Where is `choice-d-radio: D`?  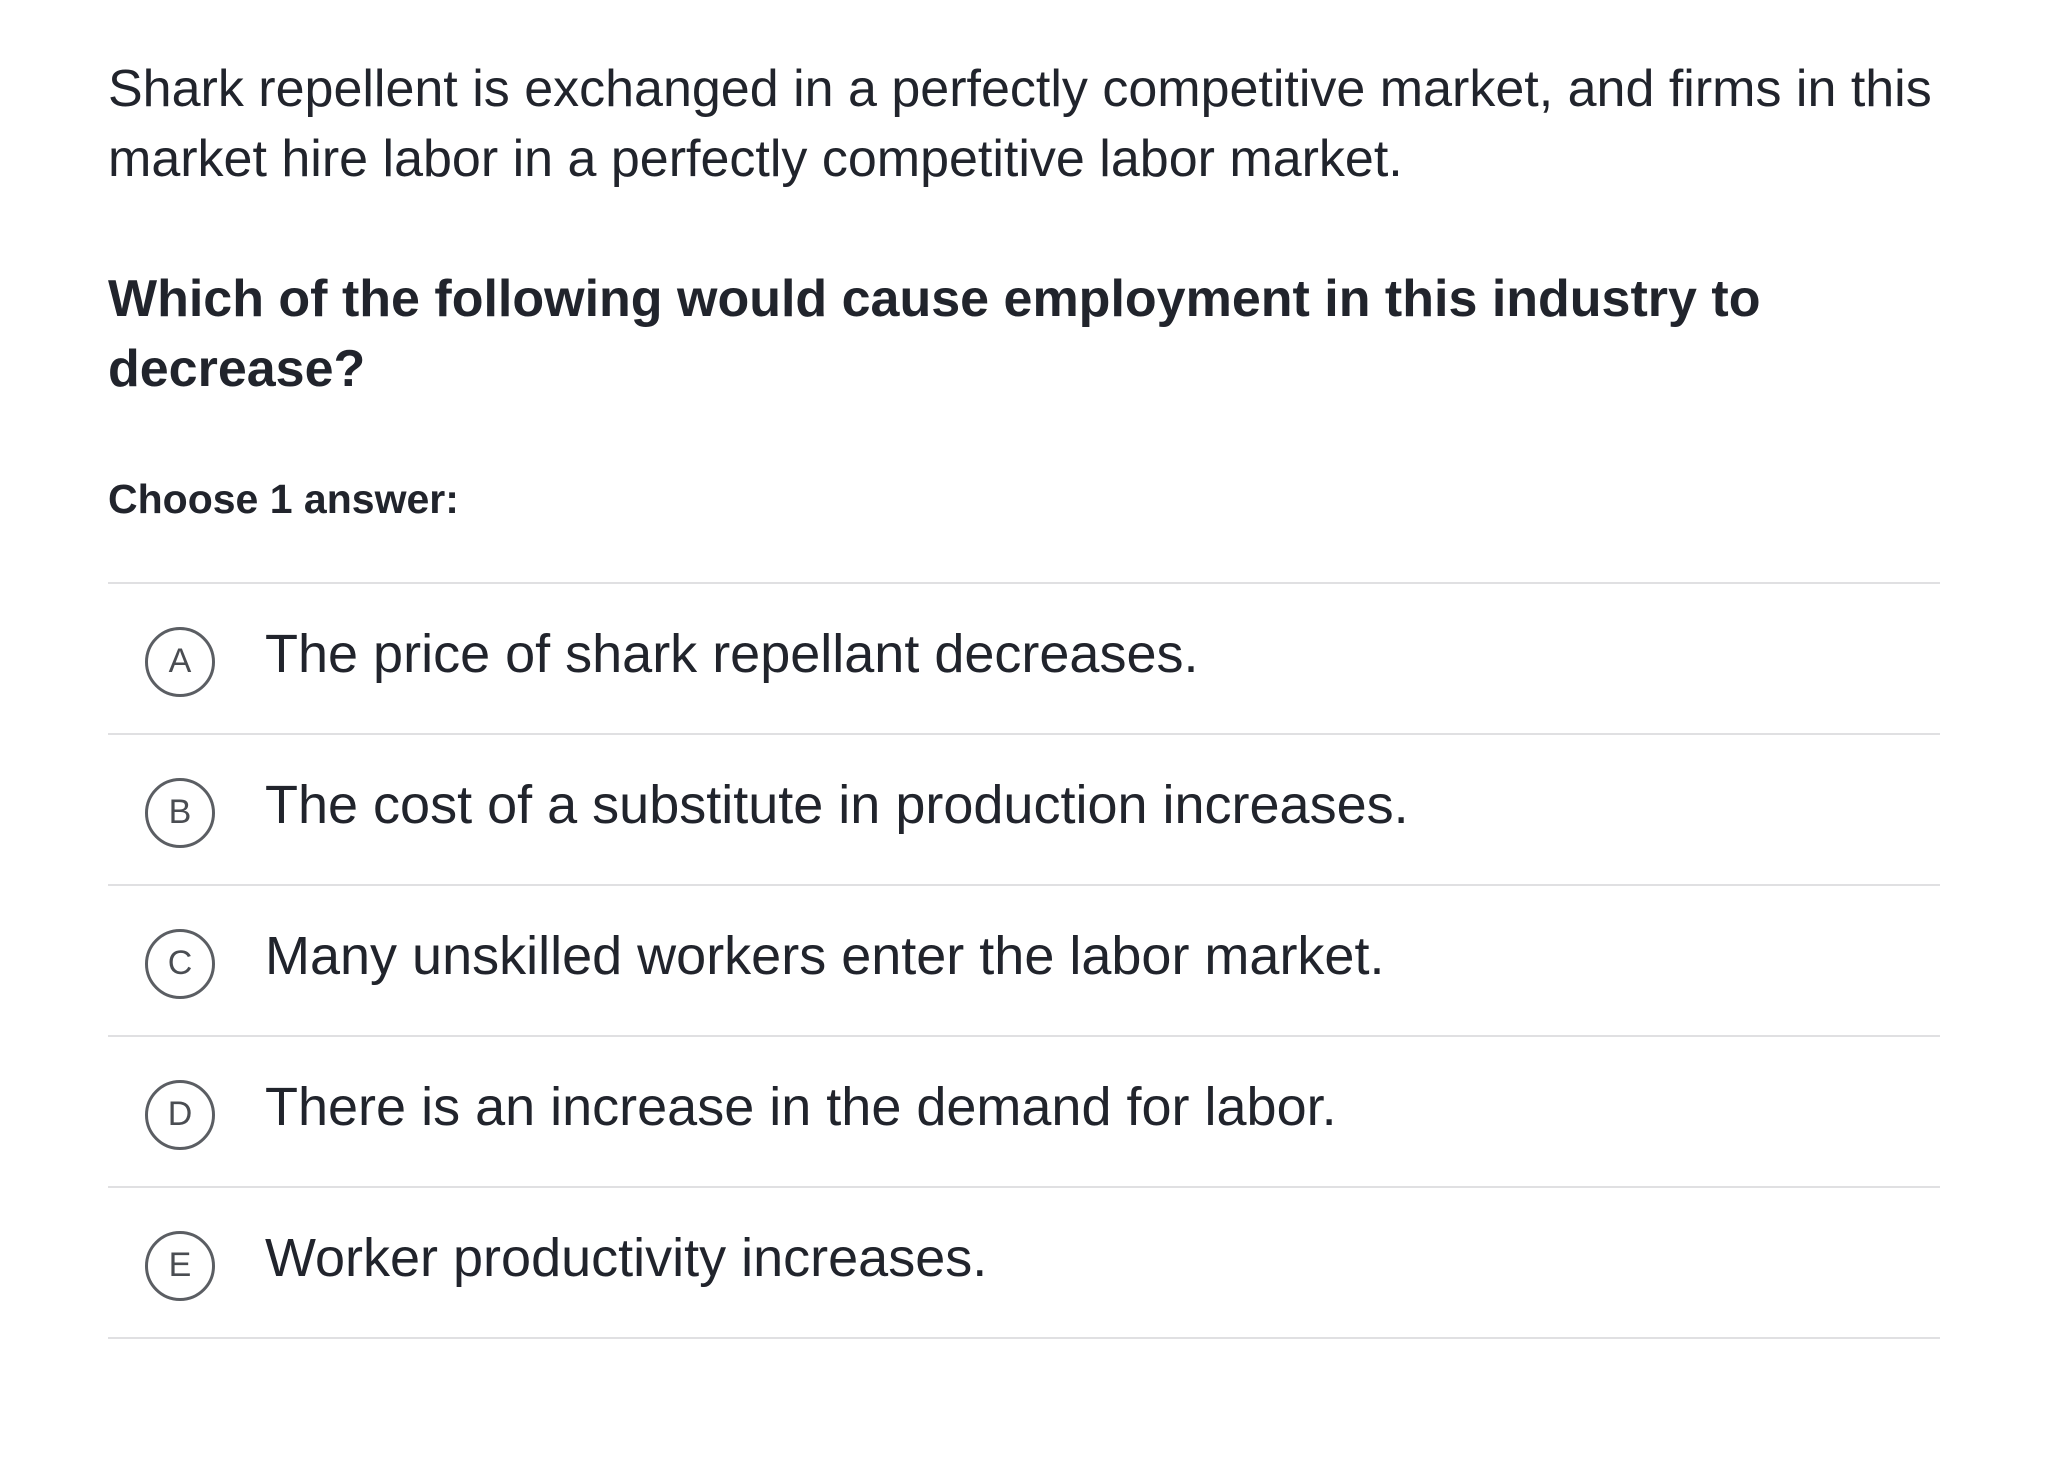 choice-d-radio: D is located at coordinates (180, 1114).